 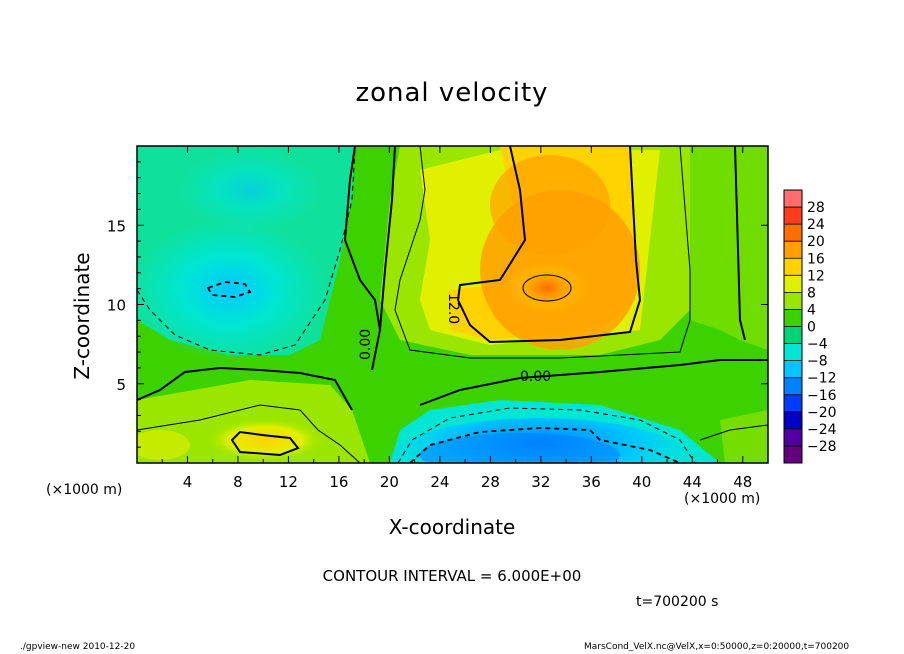 I want to click on y-tick-label: 10, so click(x=116, y=306).